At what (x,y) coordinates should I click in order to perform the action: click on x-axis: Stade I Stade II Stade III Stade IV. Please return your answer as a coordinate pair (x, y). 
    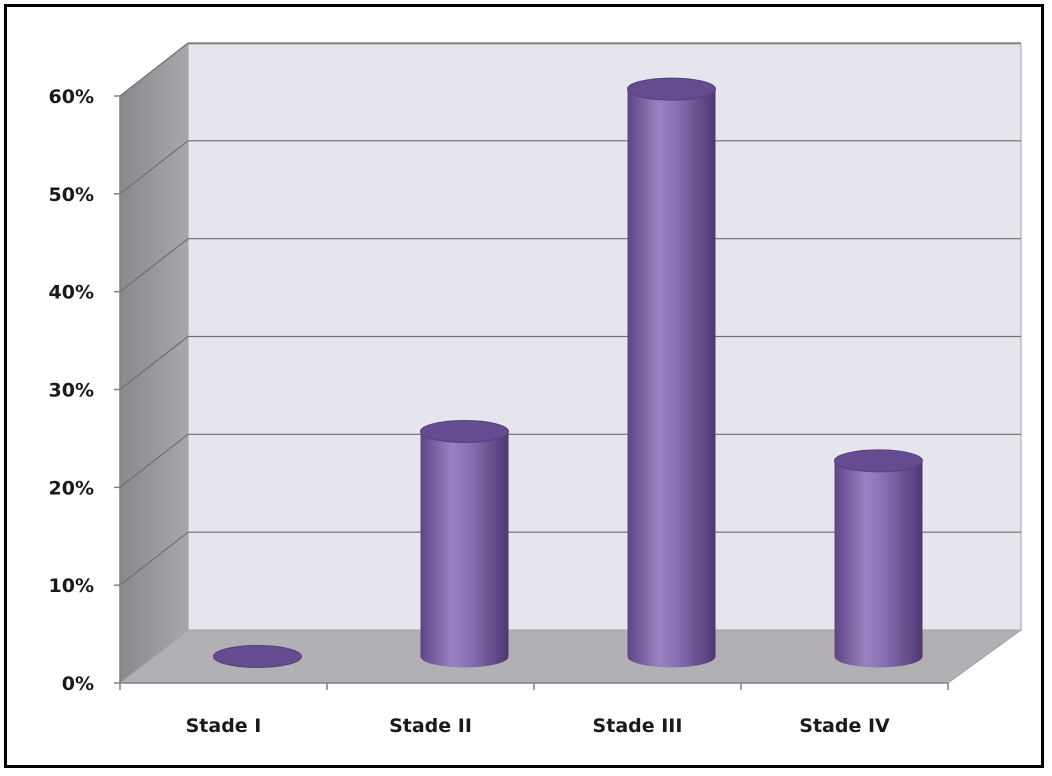
    Looking at the image, I should click on (534, 709).